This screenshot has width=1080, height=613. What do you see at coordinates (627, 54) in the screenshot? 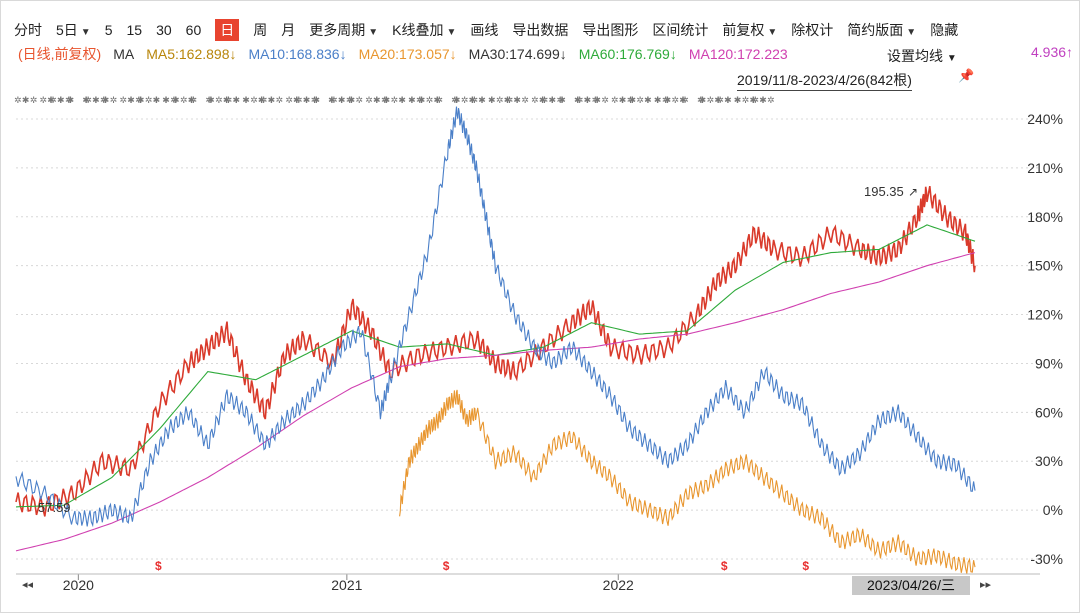
I see `ma60-value: MA60:176.769↓` at bounding box center [627, 54].